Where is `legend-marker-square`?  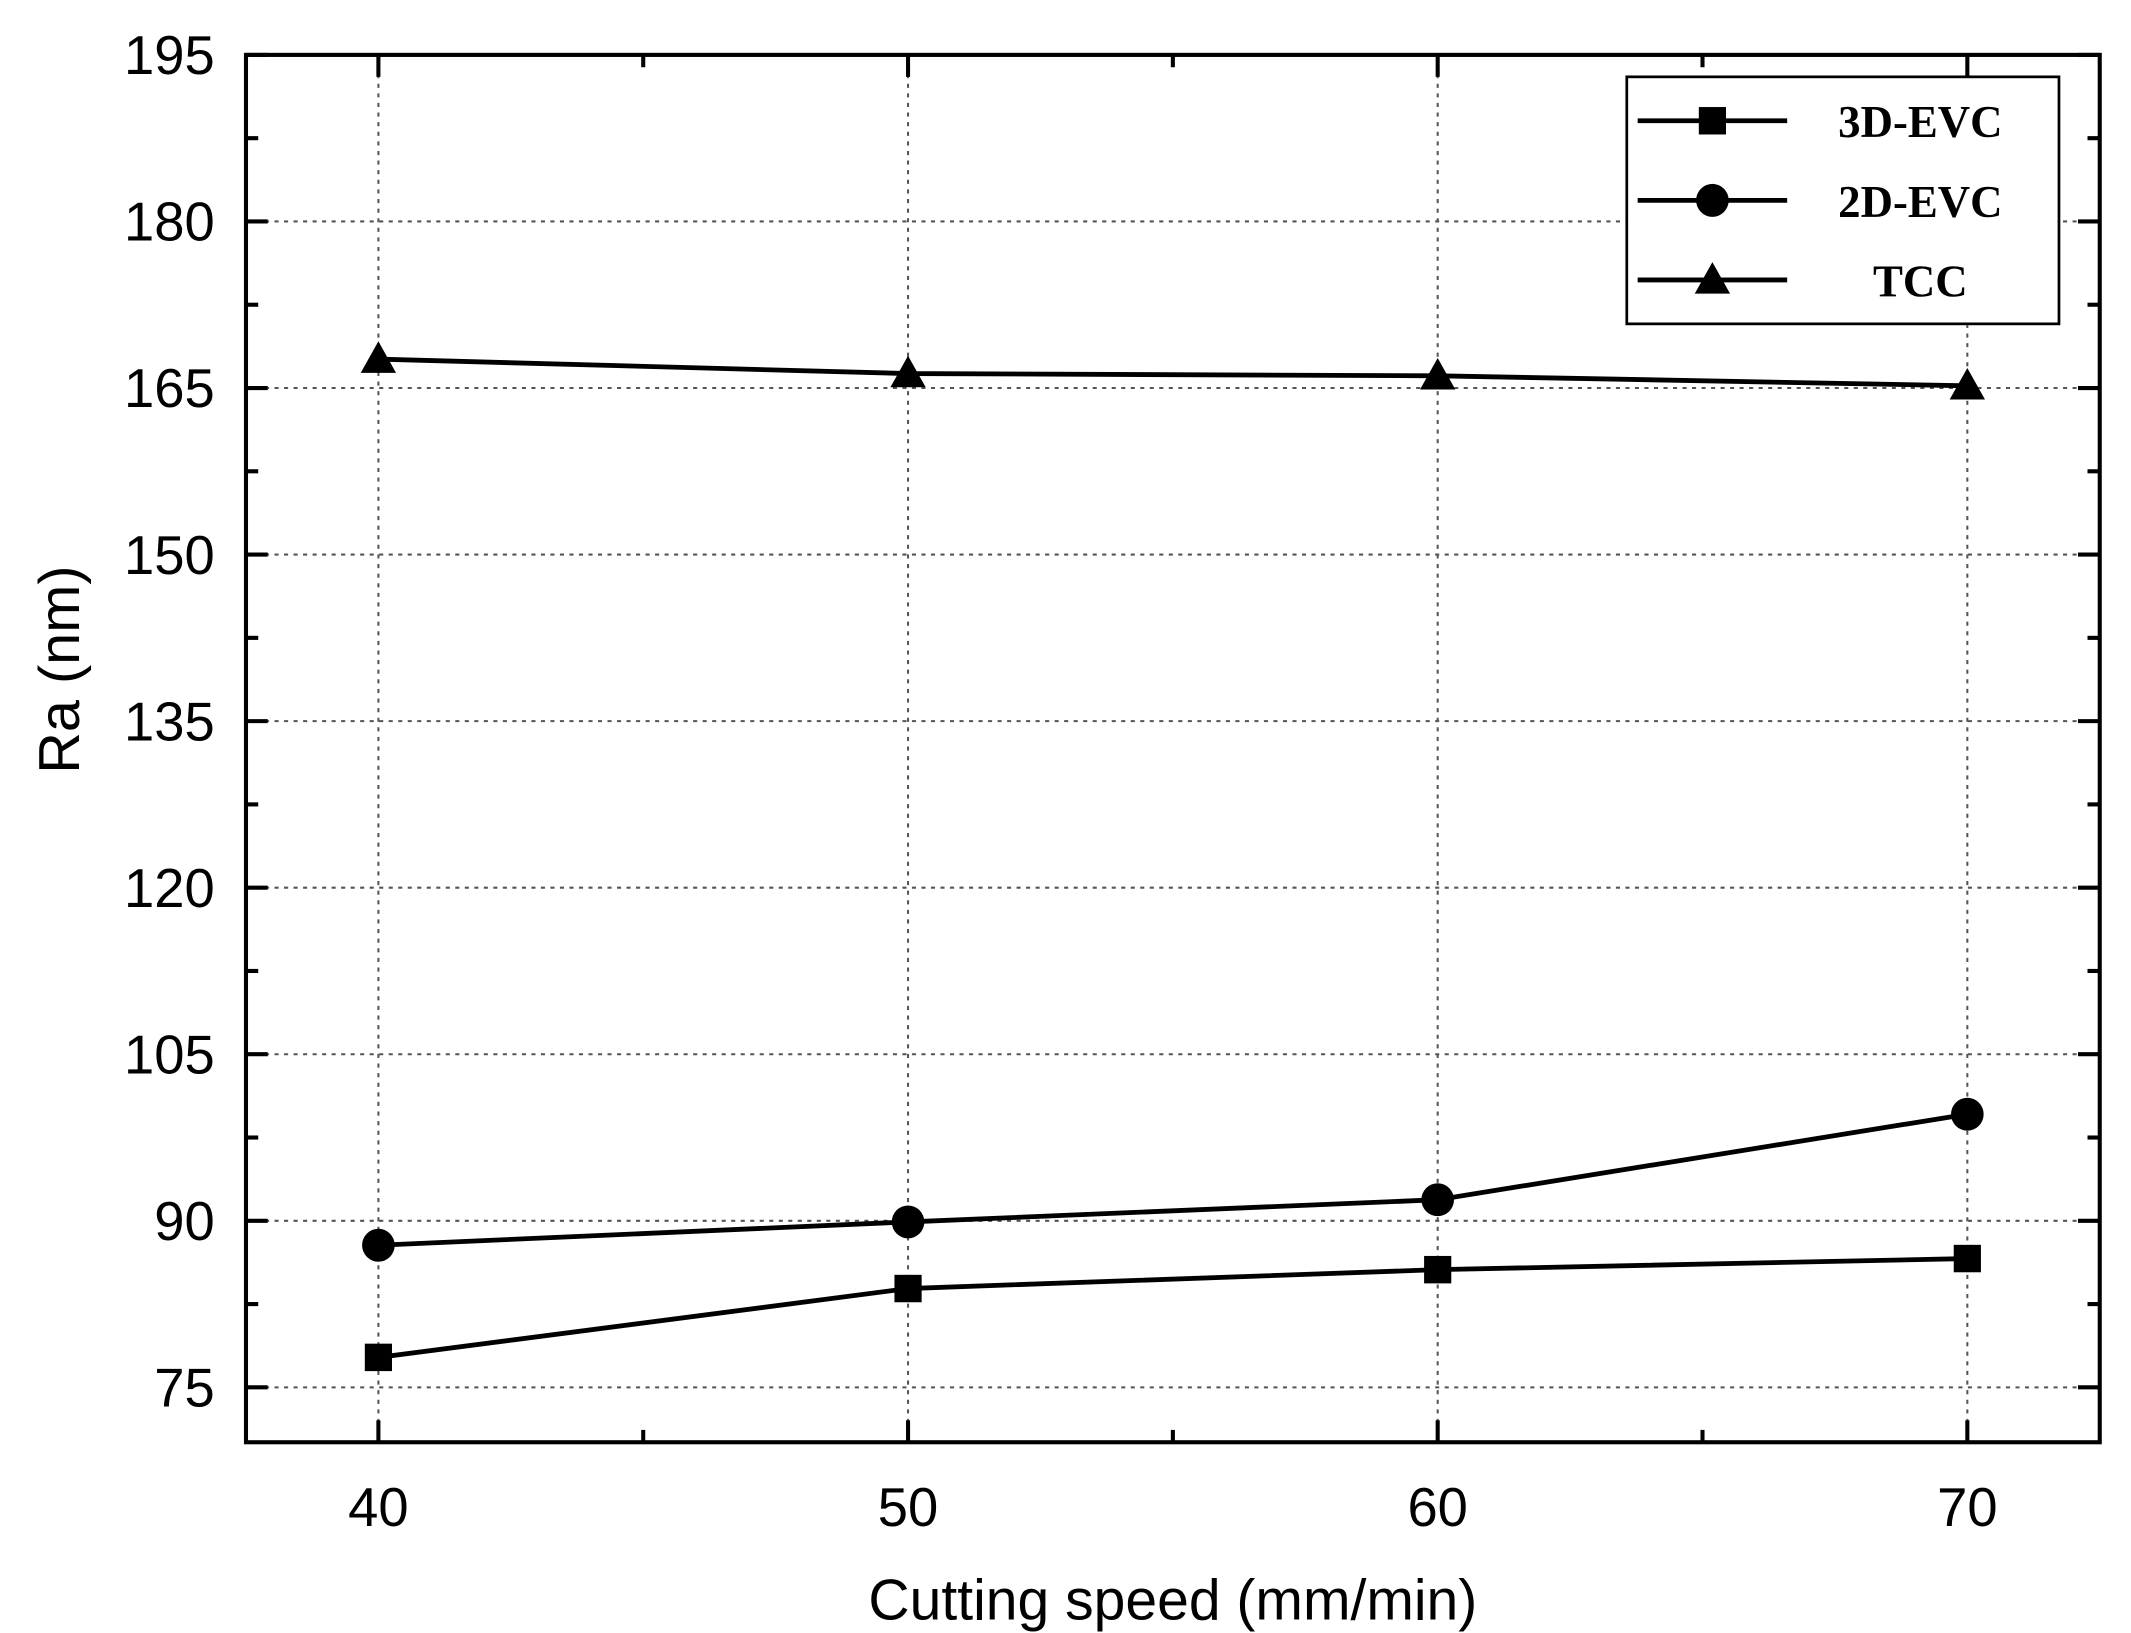
legend-marker-square is located at coordinates (1712, 121).